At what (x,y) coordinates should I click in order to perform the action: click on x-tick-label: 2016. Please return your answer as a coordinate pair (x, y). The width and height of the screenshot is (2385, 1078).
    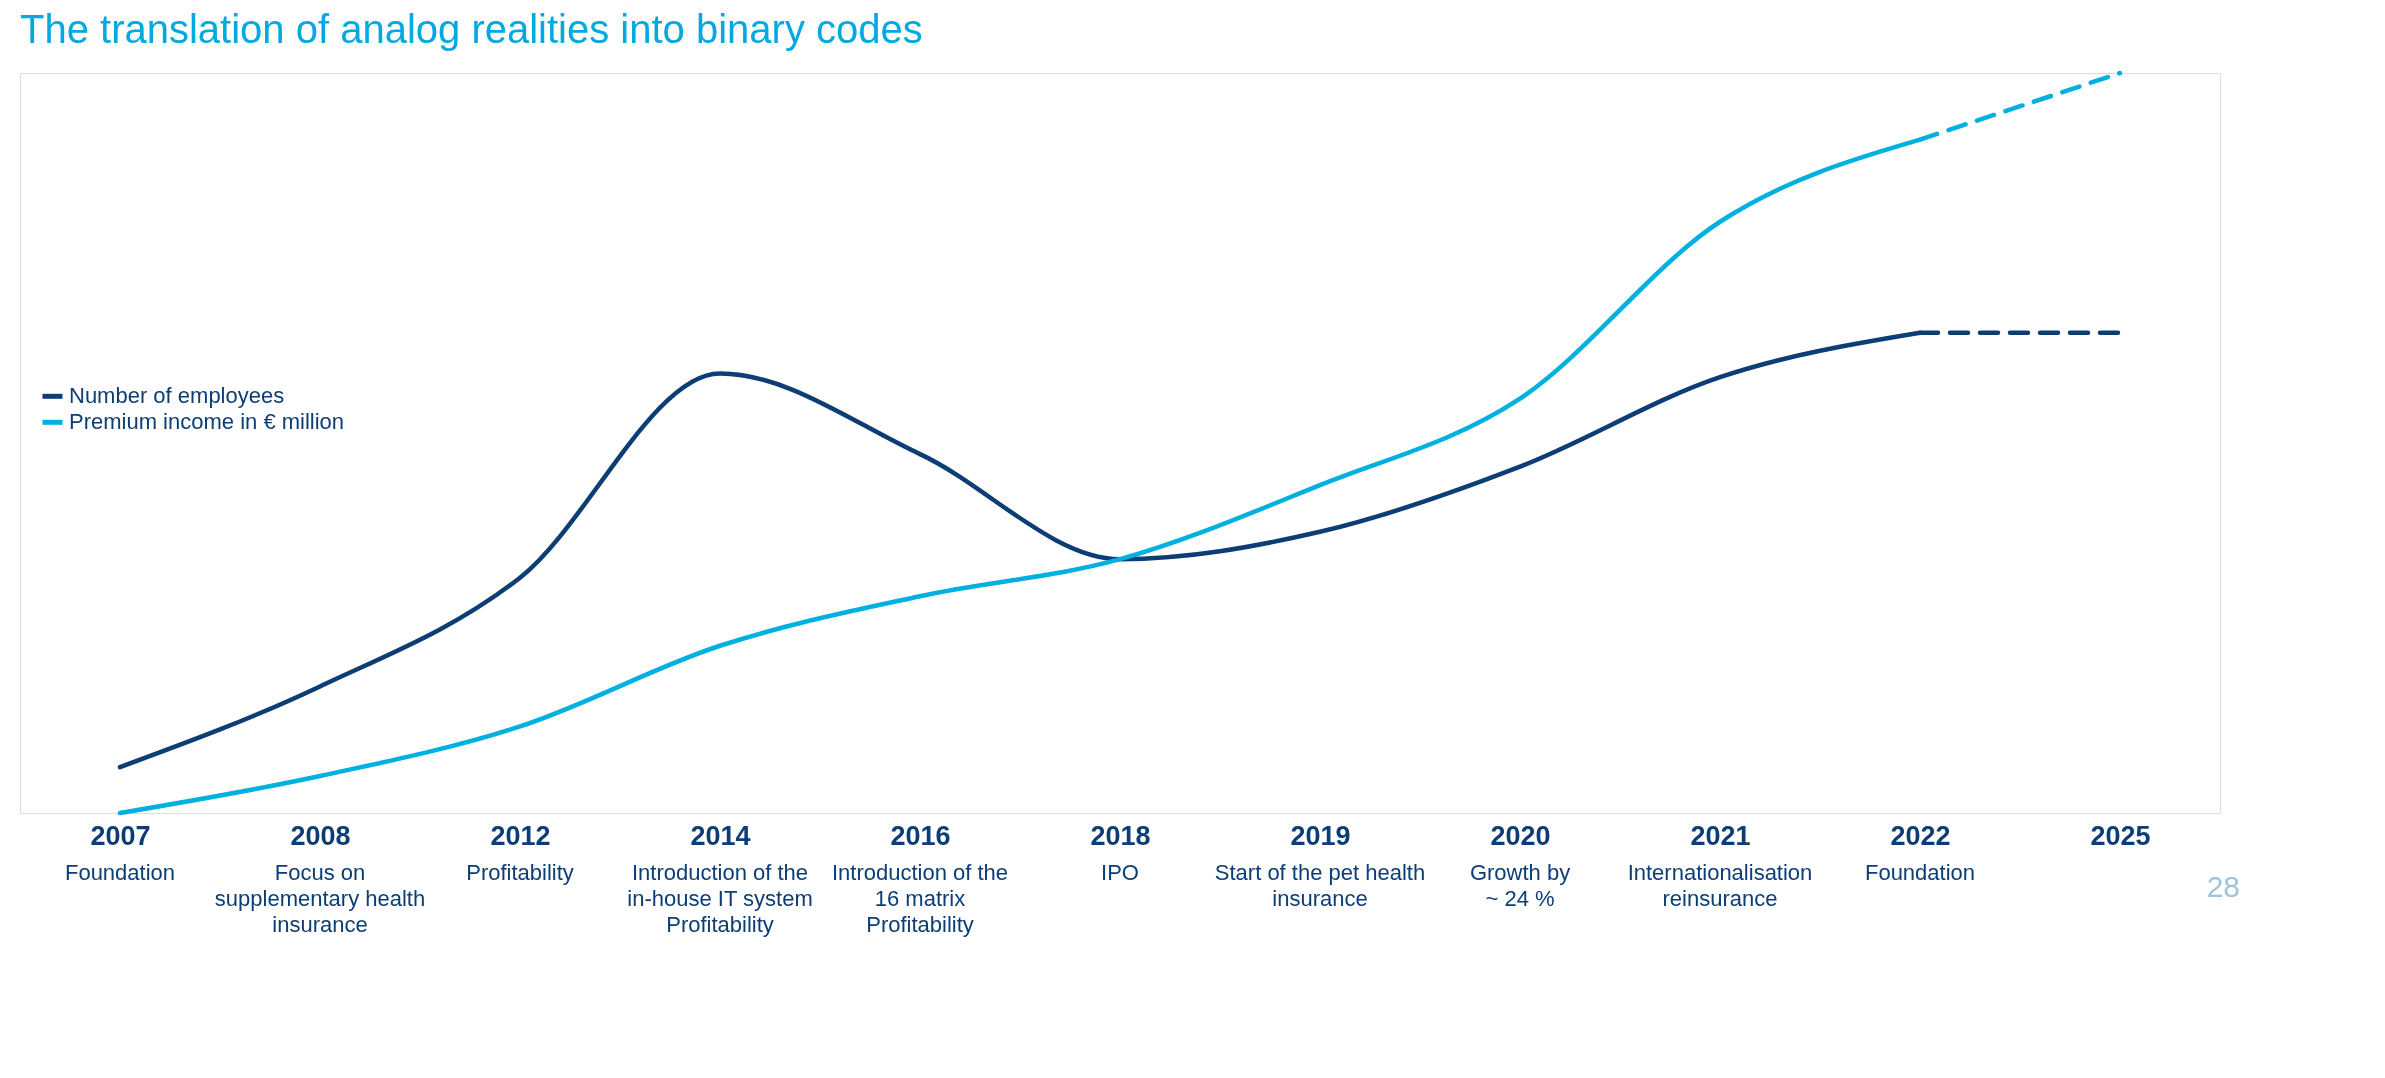
    Looking at the image, I should click on (920, 835).